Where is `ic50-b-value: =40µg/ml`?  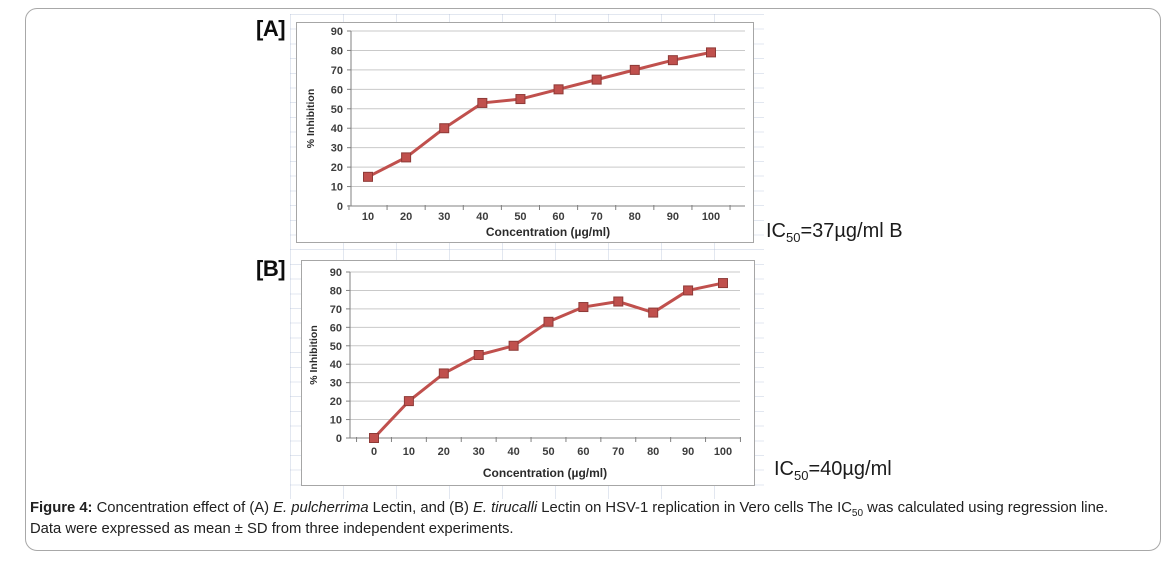
ic50-b-value: =40µg/ml is located at coordinates (850, 469).